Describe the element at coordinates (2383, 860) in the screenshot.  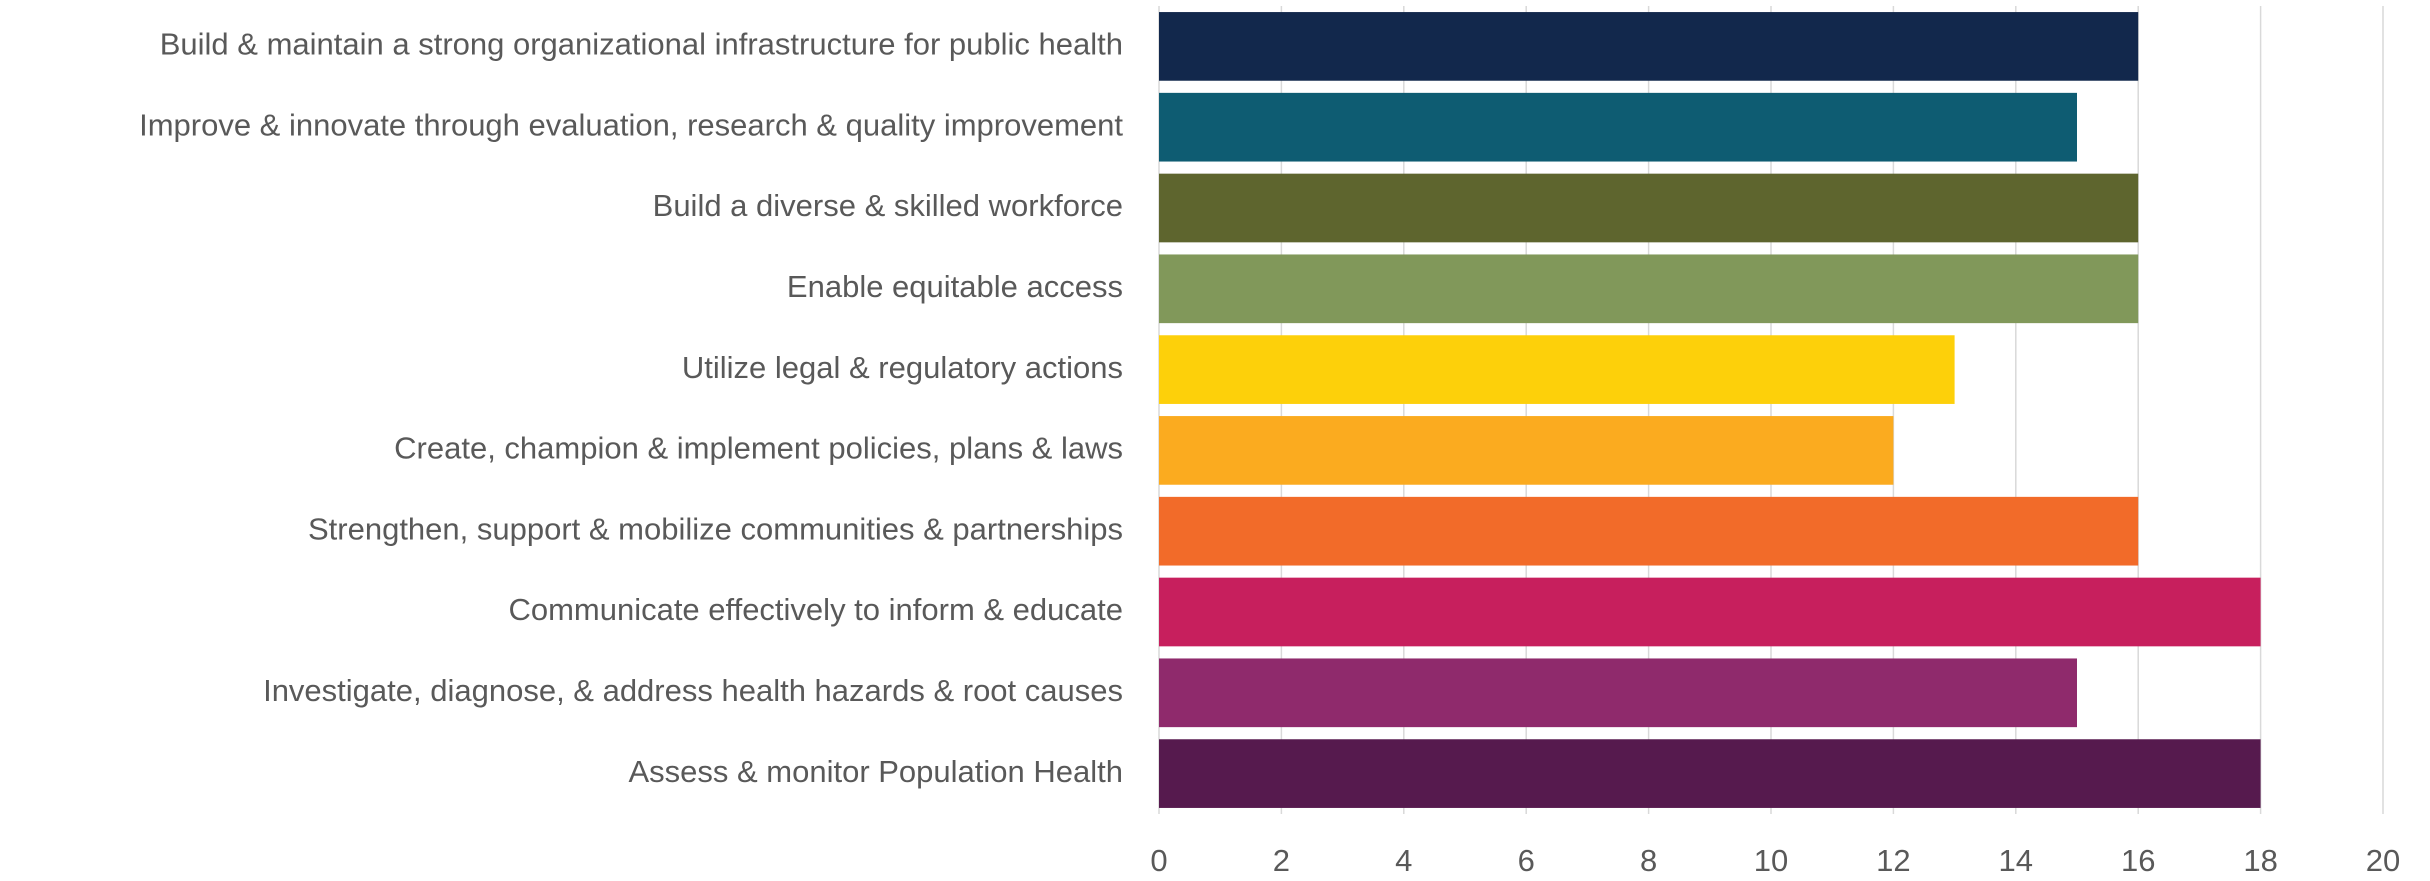
I see `x-tick-label: 20` at that location.